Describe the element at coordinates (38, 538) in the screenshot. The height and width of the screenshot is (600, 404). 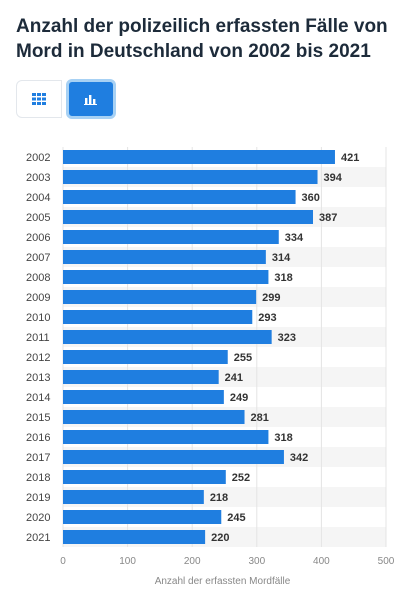
I see `category-label: 2021` at that location.